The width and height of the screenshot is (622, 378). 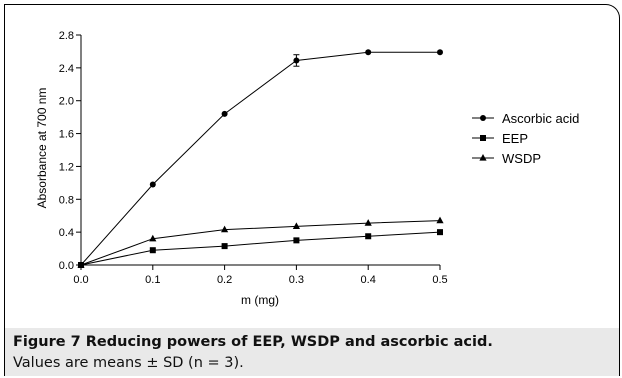 What do you see at coordinates (515, 138) in the screenshot?
I see `legend-label: EEP` at bounding box center [515, 138].